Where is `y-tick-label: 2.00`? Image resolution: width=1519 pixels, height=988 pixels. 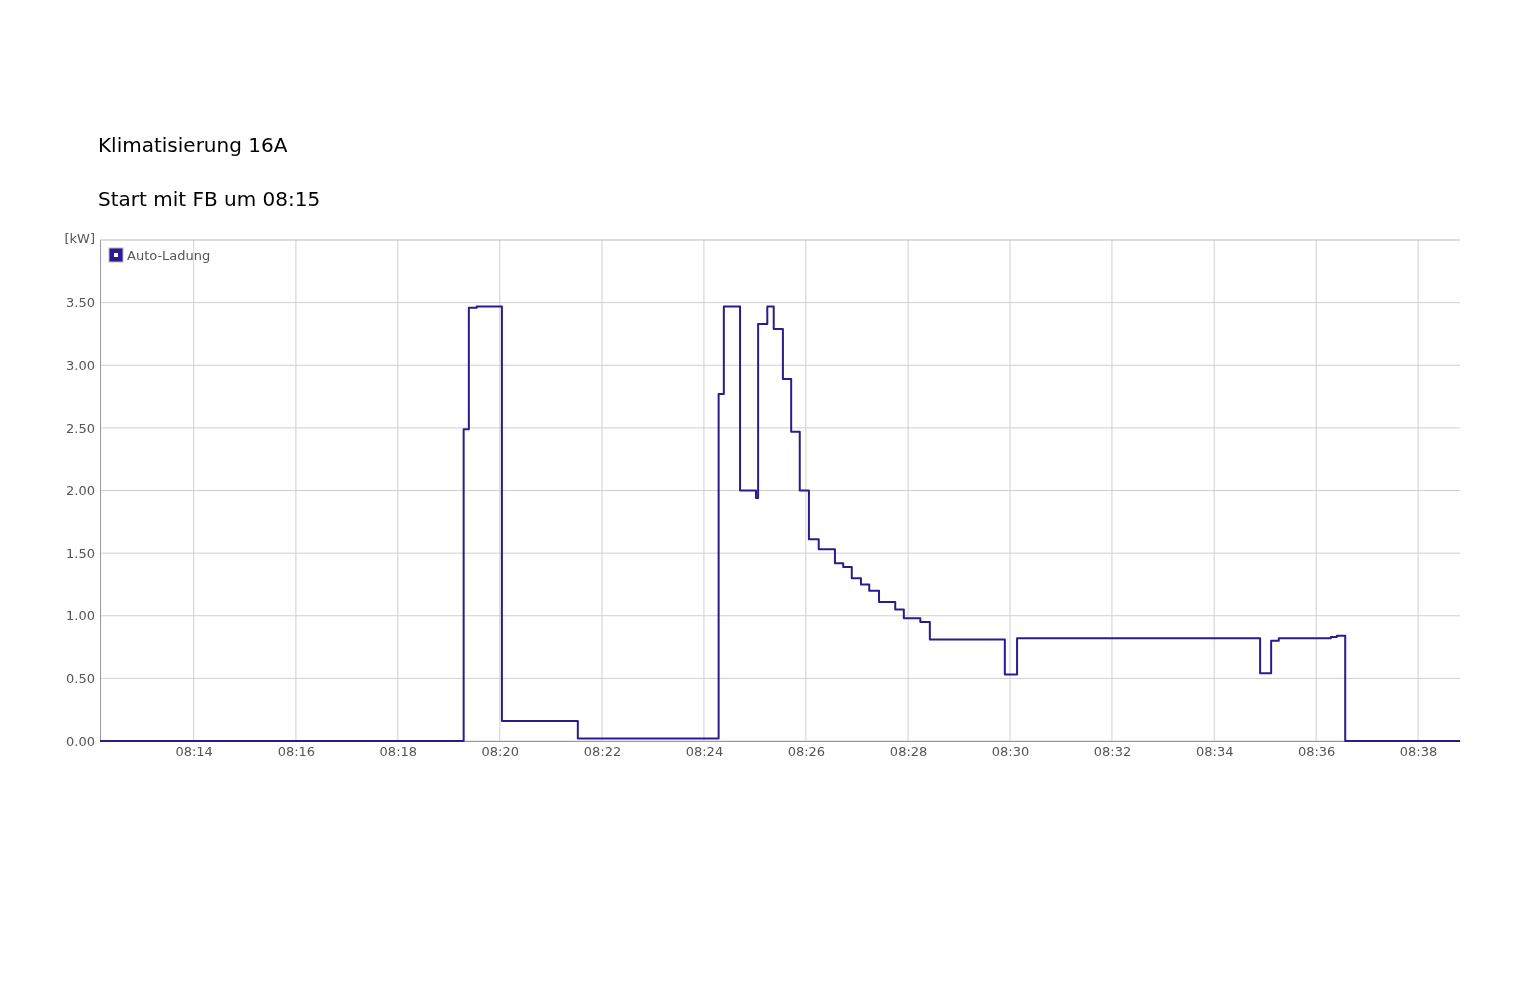 y-tick-label: 2.00 is located at coordinates (80, 491).